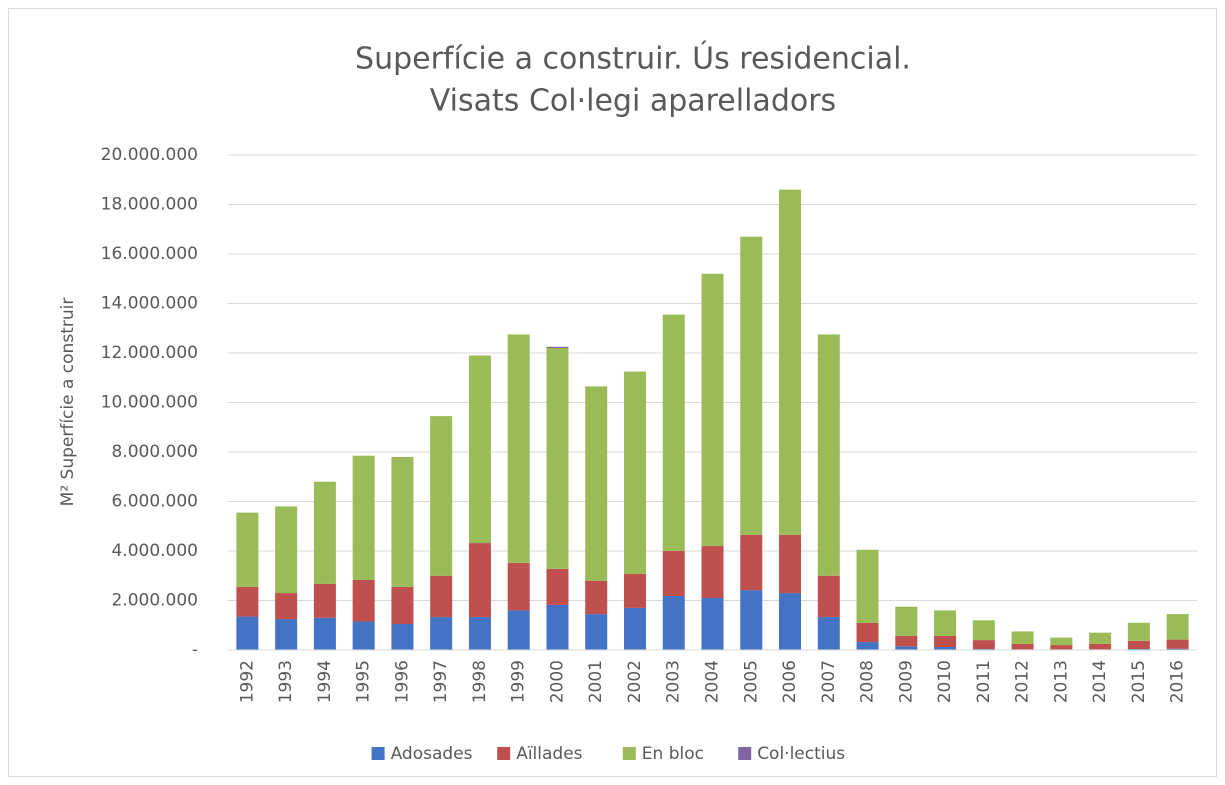 The image size is (1225, 785). What do you see at coordinates (325, 681) in the screenshot?
I see `x-tick-label: 1994` at bounding box center [325, 681].